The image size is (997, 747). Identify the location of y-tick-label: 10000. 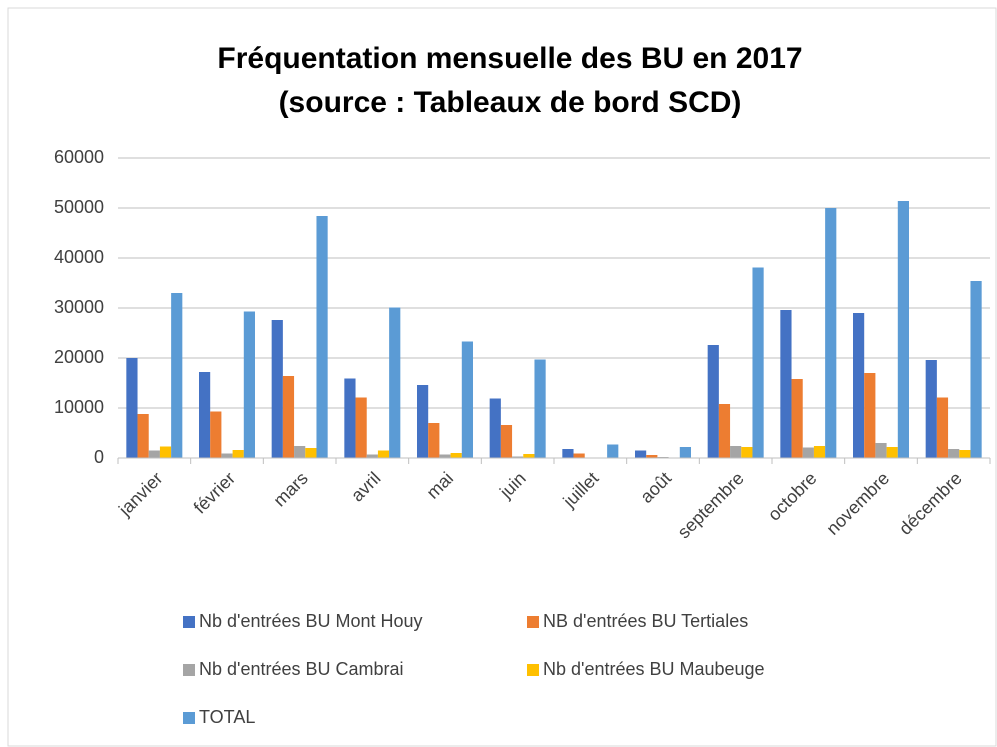
(79, 407).